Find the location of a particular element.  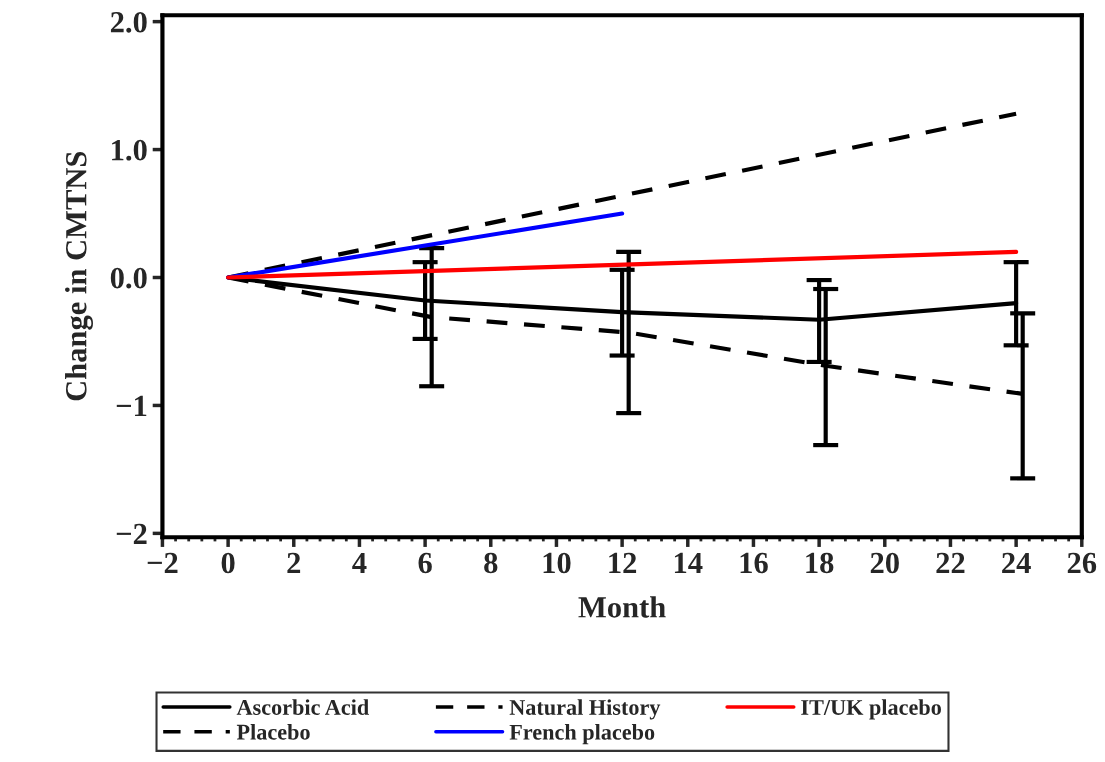

y-axis-title: Change in CMTNS is located at coordinates (79, 276).